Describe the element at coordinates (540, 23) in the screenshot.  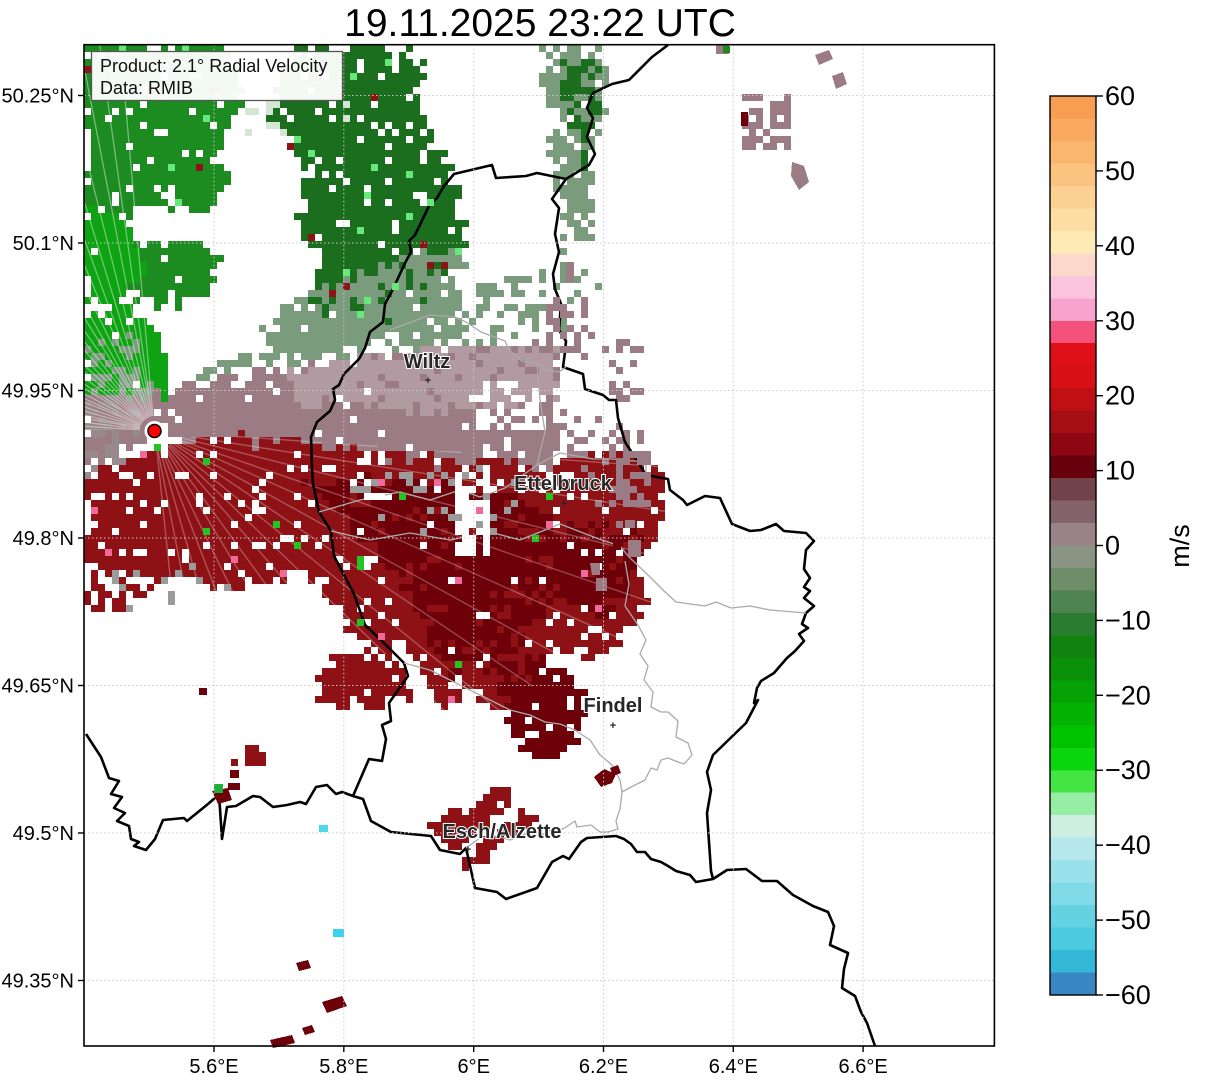
I see `svg-text: 19.11.2025 23:22 UTC` at that location.